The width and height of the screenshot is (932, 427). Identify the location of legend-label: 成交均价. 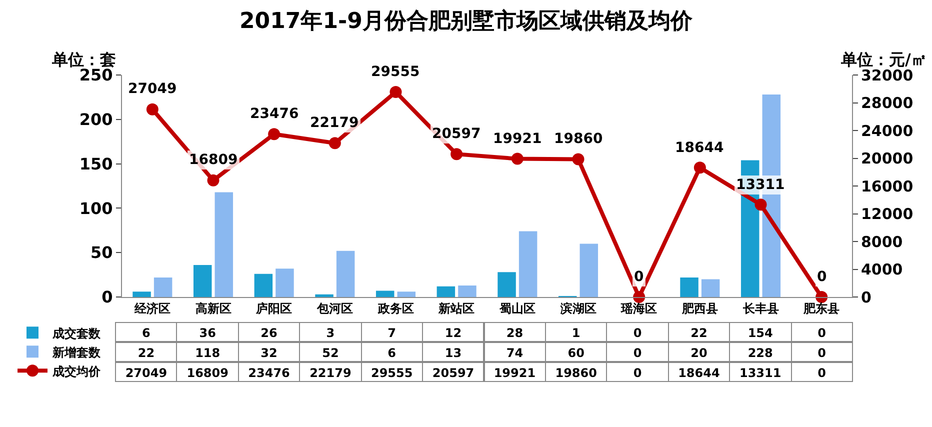
(77, 371).